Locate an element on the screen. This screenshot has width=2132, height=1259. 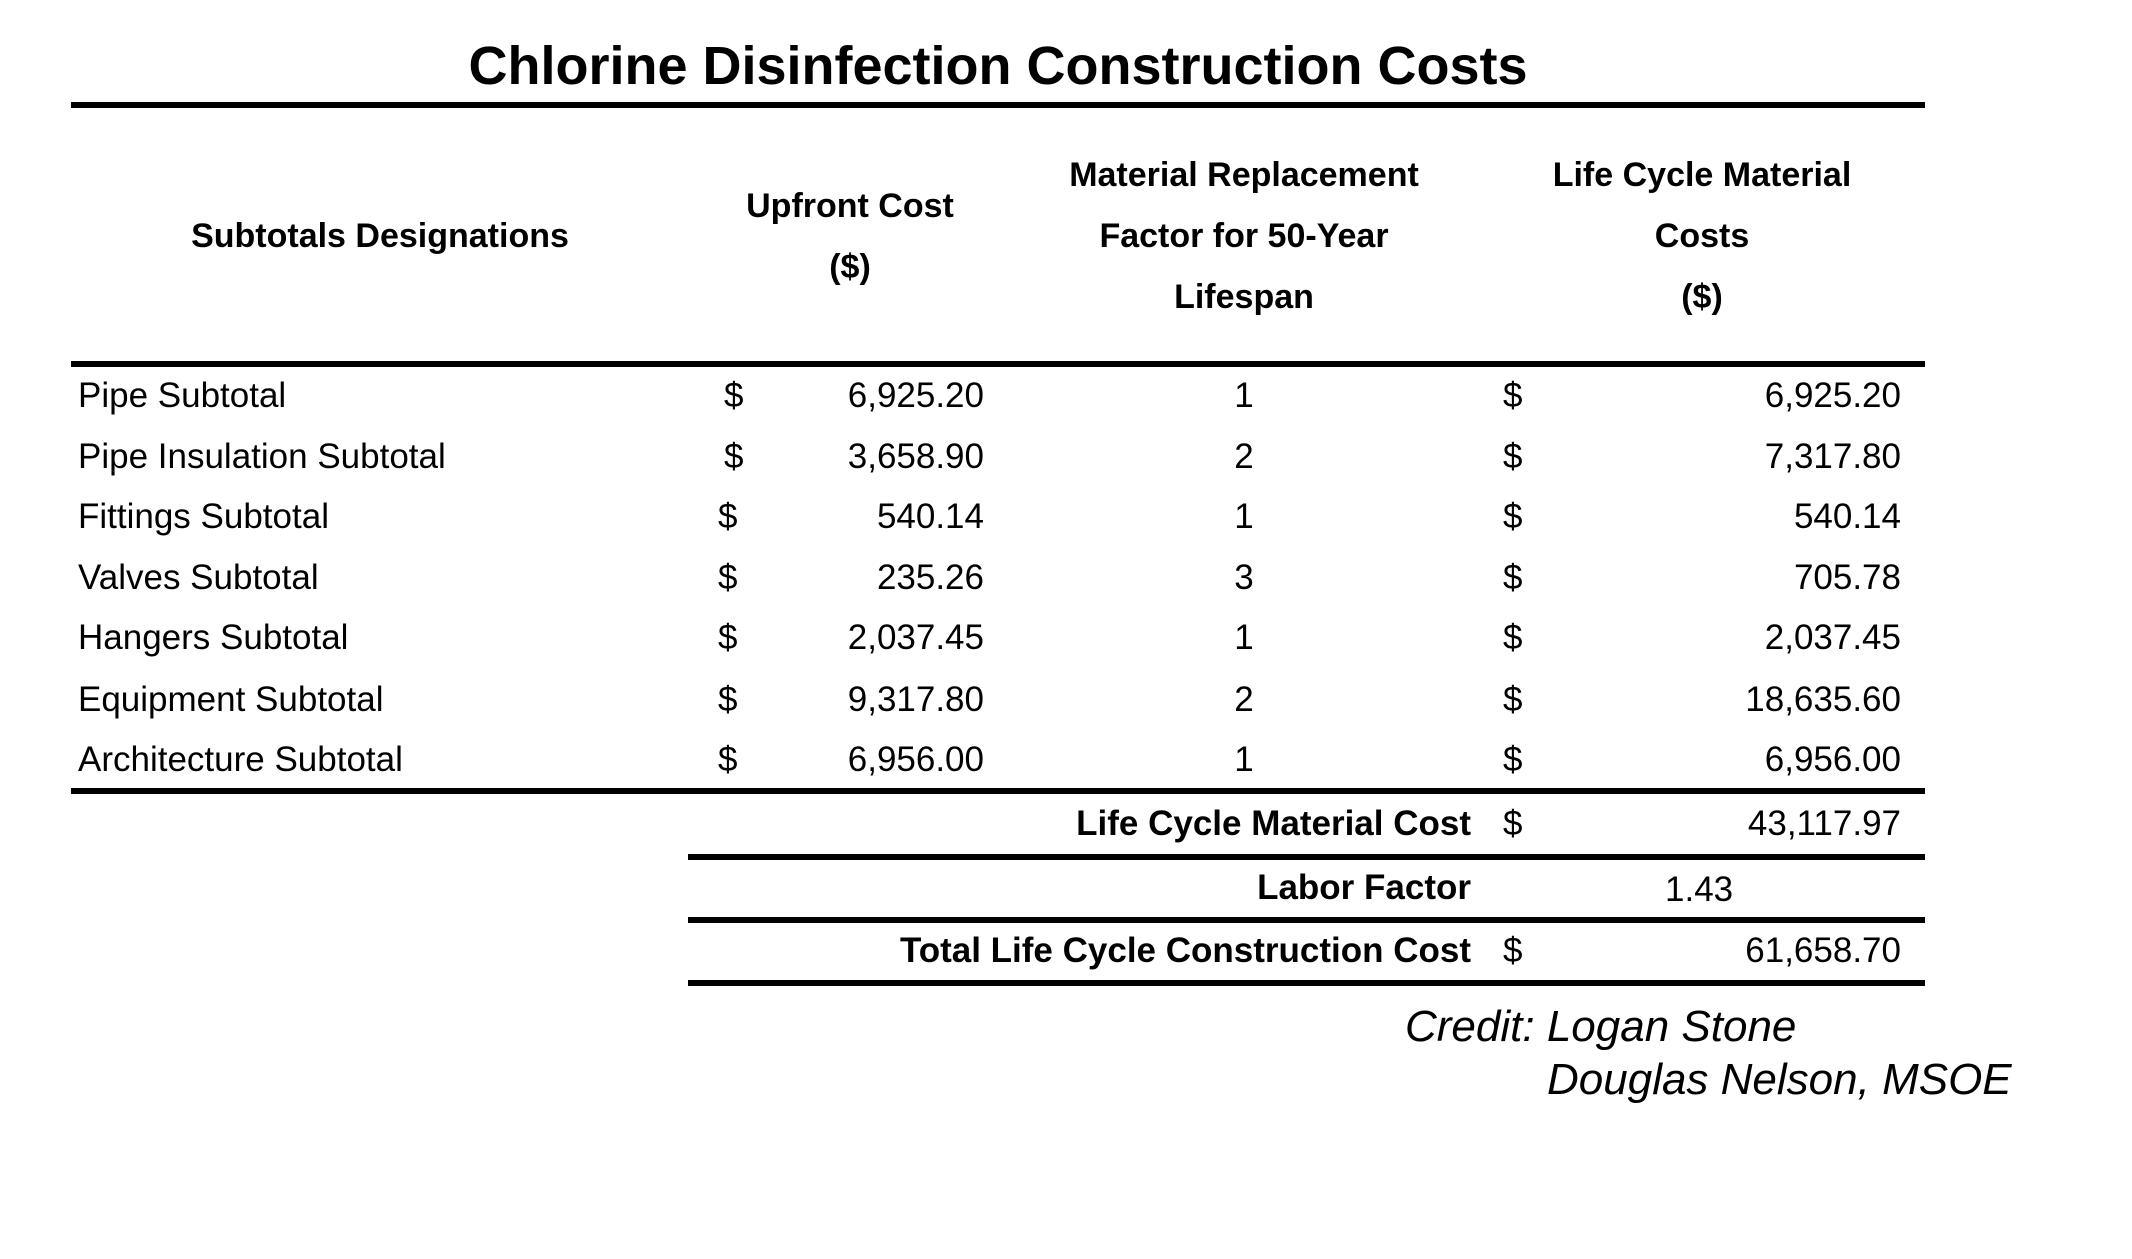
replacement-factor: 3 is located at coordinates (1244, 577).